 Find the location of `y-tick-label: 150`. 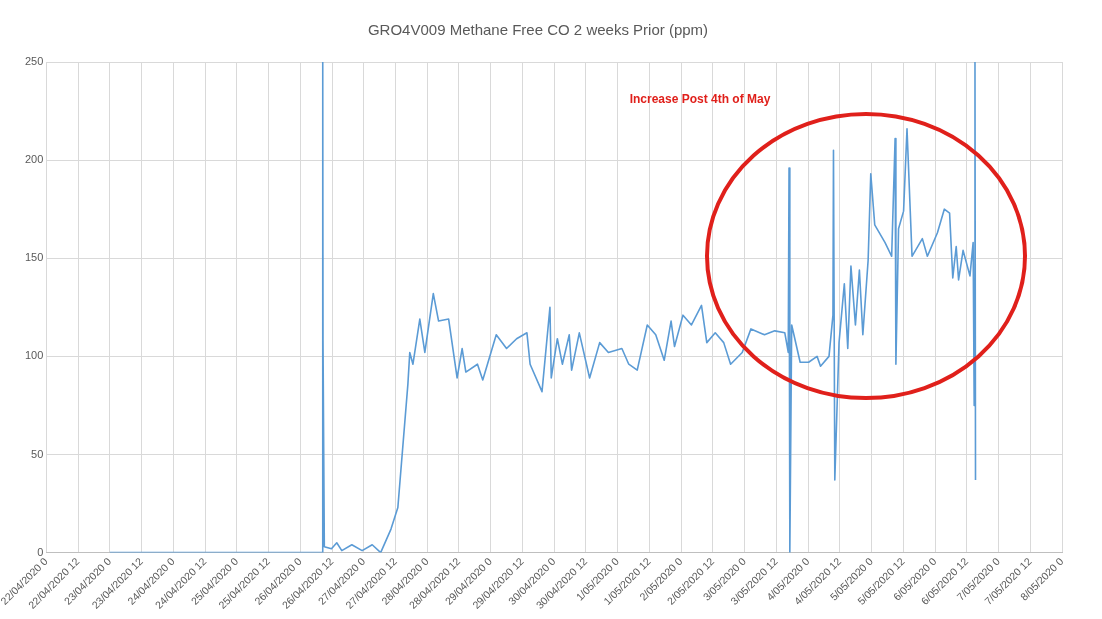

y-tick-label: 150 is located at coordinates (34, 257).